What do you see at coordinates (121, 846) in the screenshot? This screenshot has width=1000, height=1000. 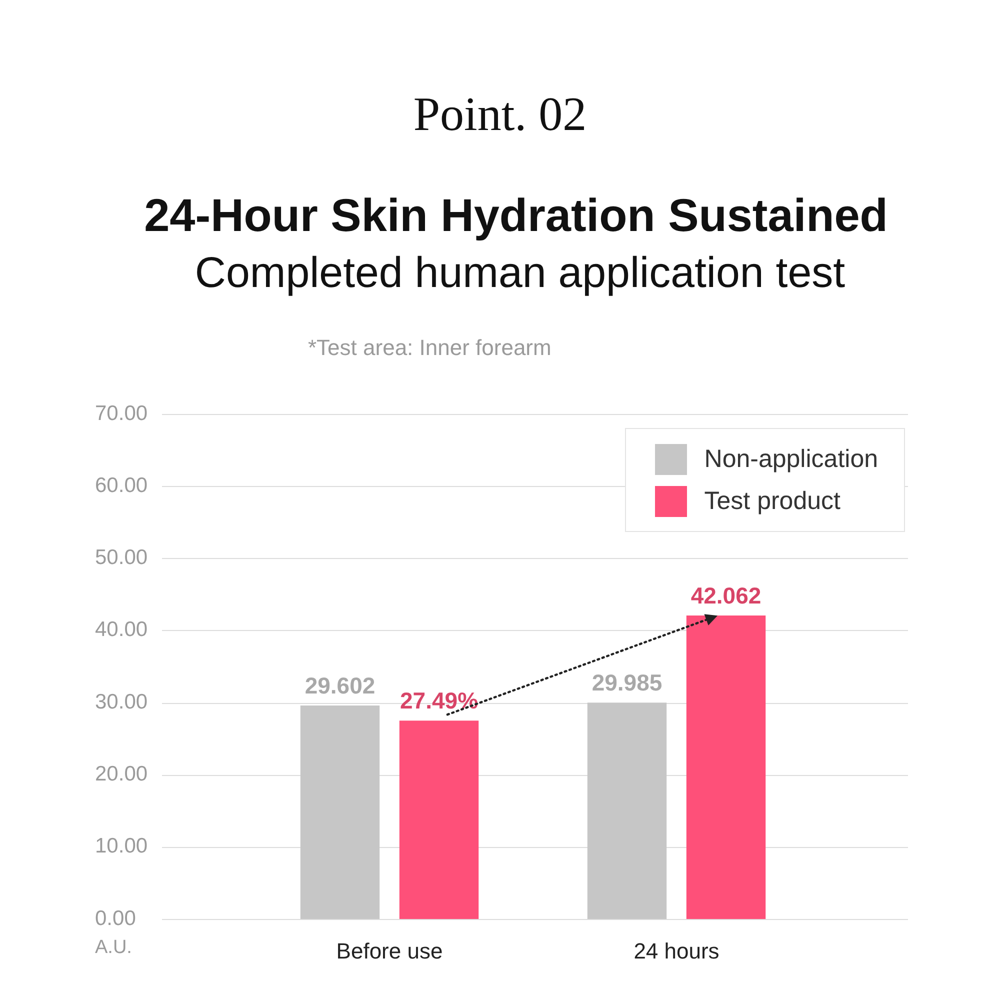 I see `y-tick-label: 10.00` at bounding box center [121, 846].